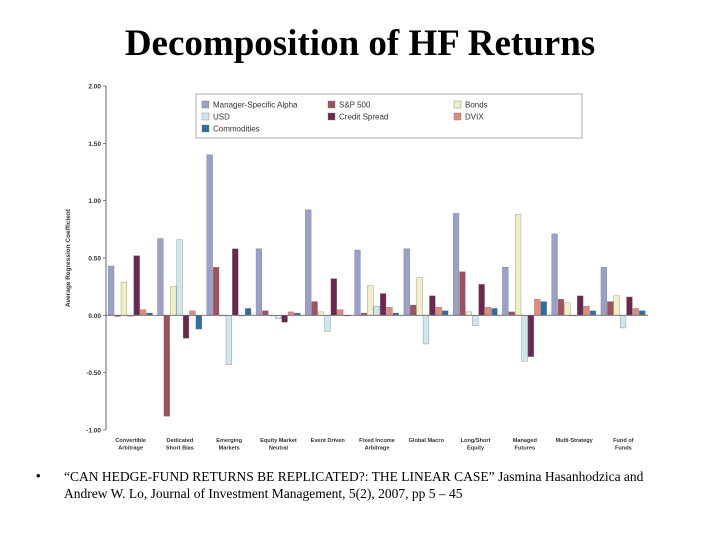  I want to click on legend-label: DVIX, so click(474, 116).